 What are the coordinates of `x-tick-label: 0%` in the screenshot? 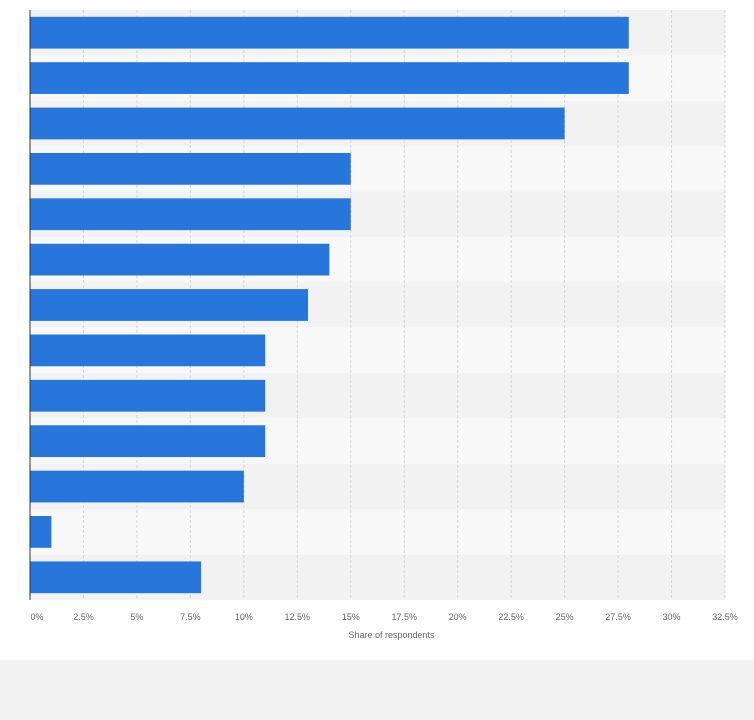 It's located at (36, 617).